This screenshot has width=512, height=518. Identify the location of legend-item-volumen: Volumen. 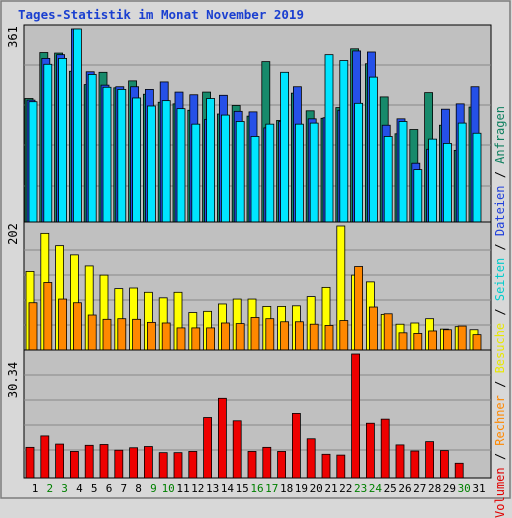
(500, 492).